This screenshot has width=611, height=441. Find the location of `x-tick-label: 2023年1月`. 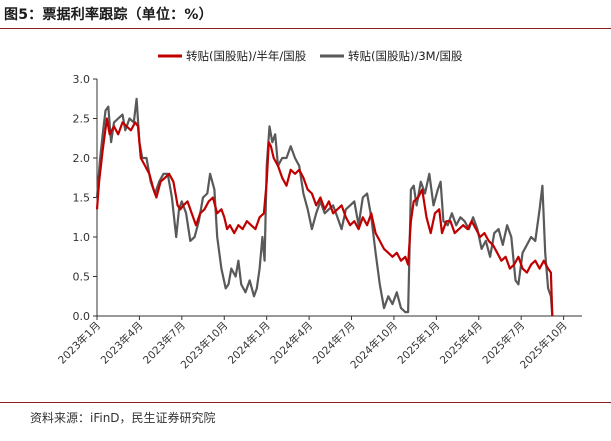

x-tick-label: 2023年1月 is located at coordinates (79, 343).